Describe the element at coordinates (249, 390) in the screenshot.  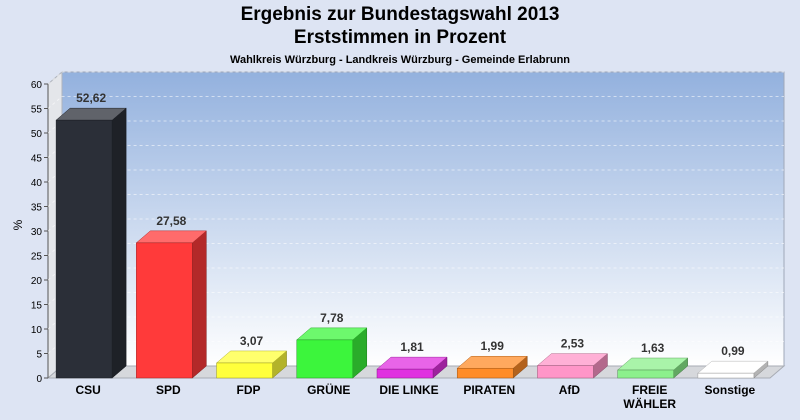
I see `x-tick-label: FDP` at that location.